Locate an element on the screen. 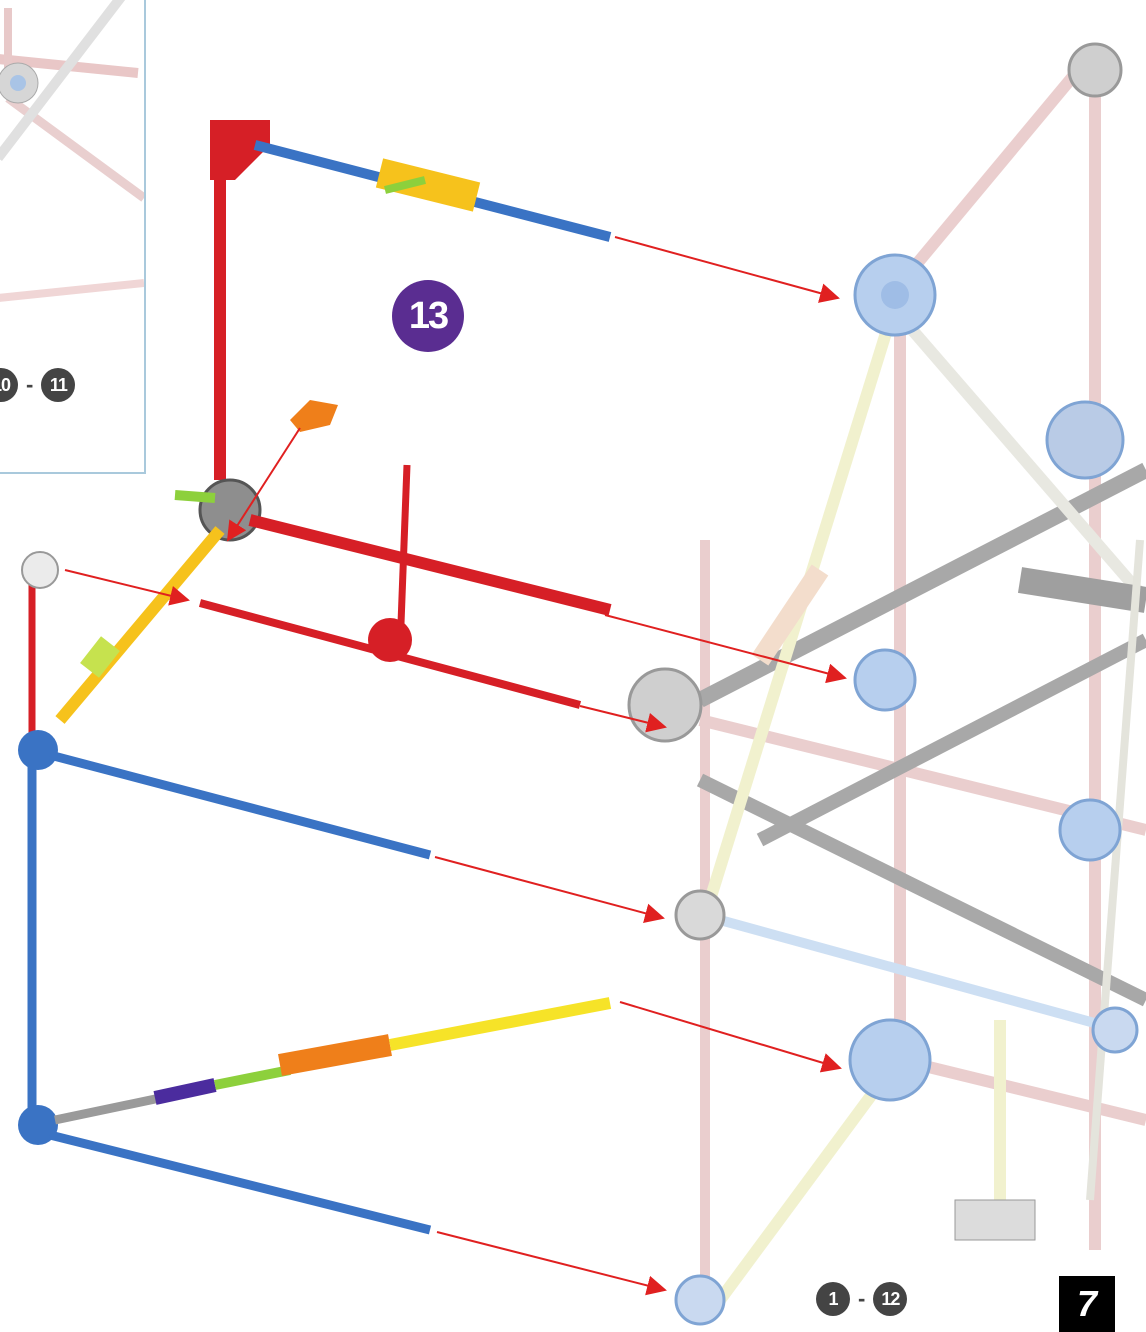 The width and height of the screenshot is (1146, 1332). main-step-range: 1 - 12 is located at coordinates (862, 1299).